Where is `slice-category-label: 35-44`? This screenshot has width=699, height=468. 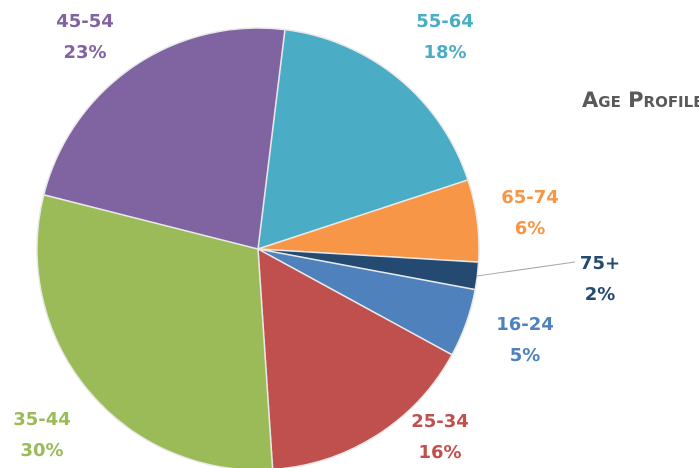
slice-category-label: 35-44 is located at coordinates (42, 419).